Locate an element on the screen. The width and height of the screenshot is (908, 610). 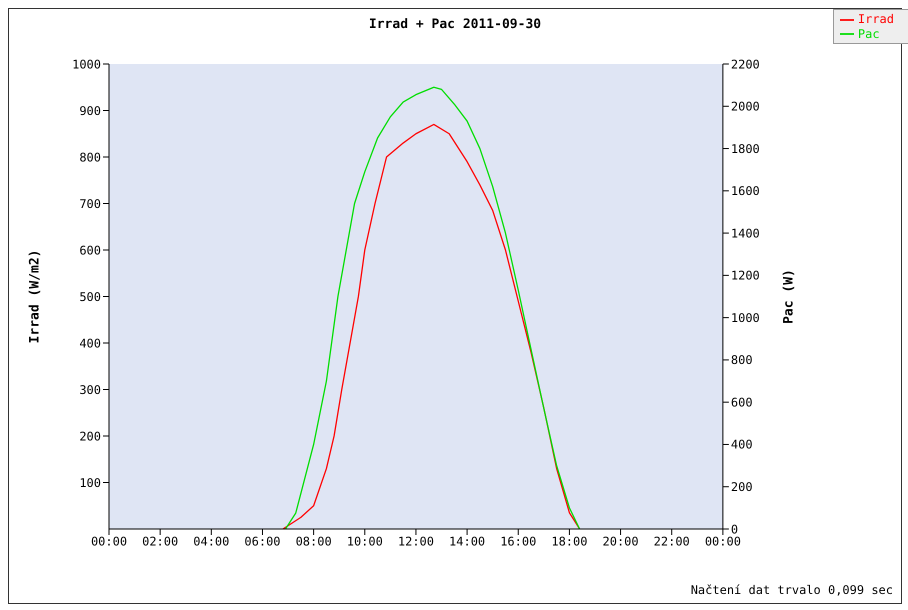
x-tick-label: 14:00 is located at coordinates (467, 541).